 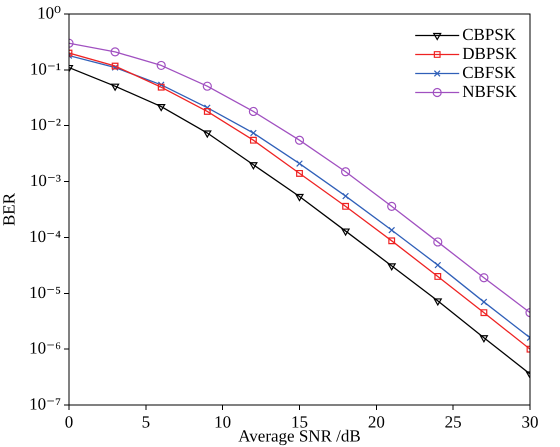 What do you see at coordinates (69, 422) in the screenshot?
I see `x-tick-label: 0` at bounding box center [69, 422].